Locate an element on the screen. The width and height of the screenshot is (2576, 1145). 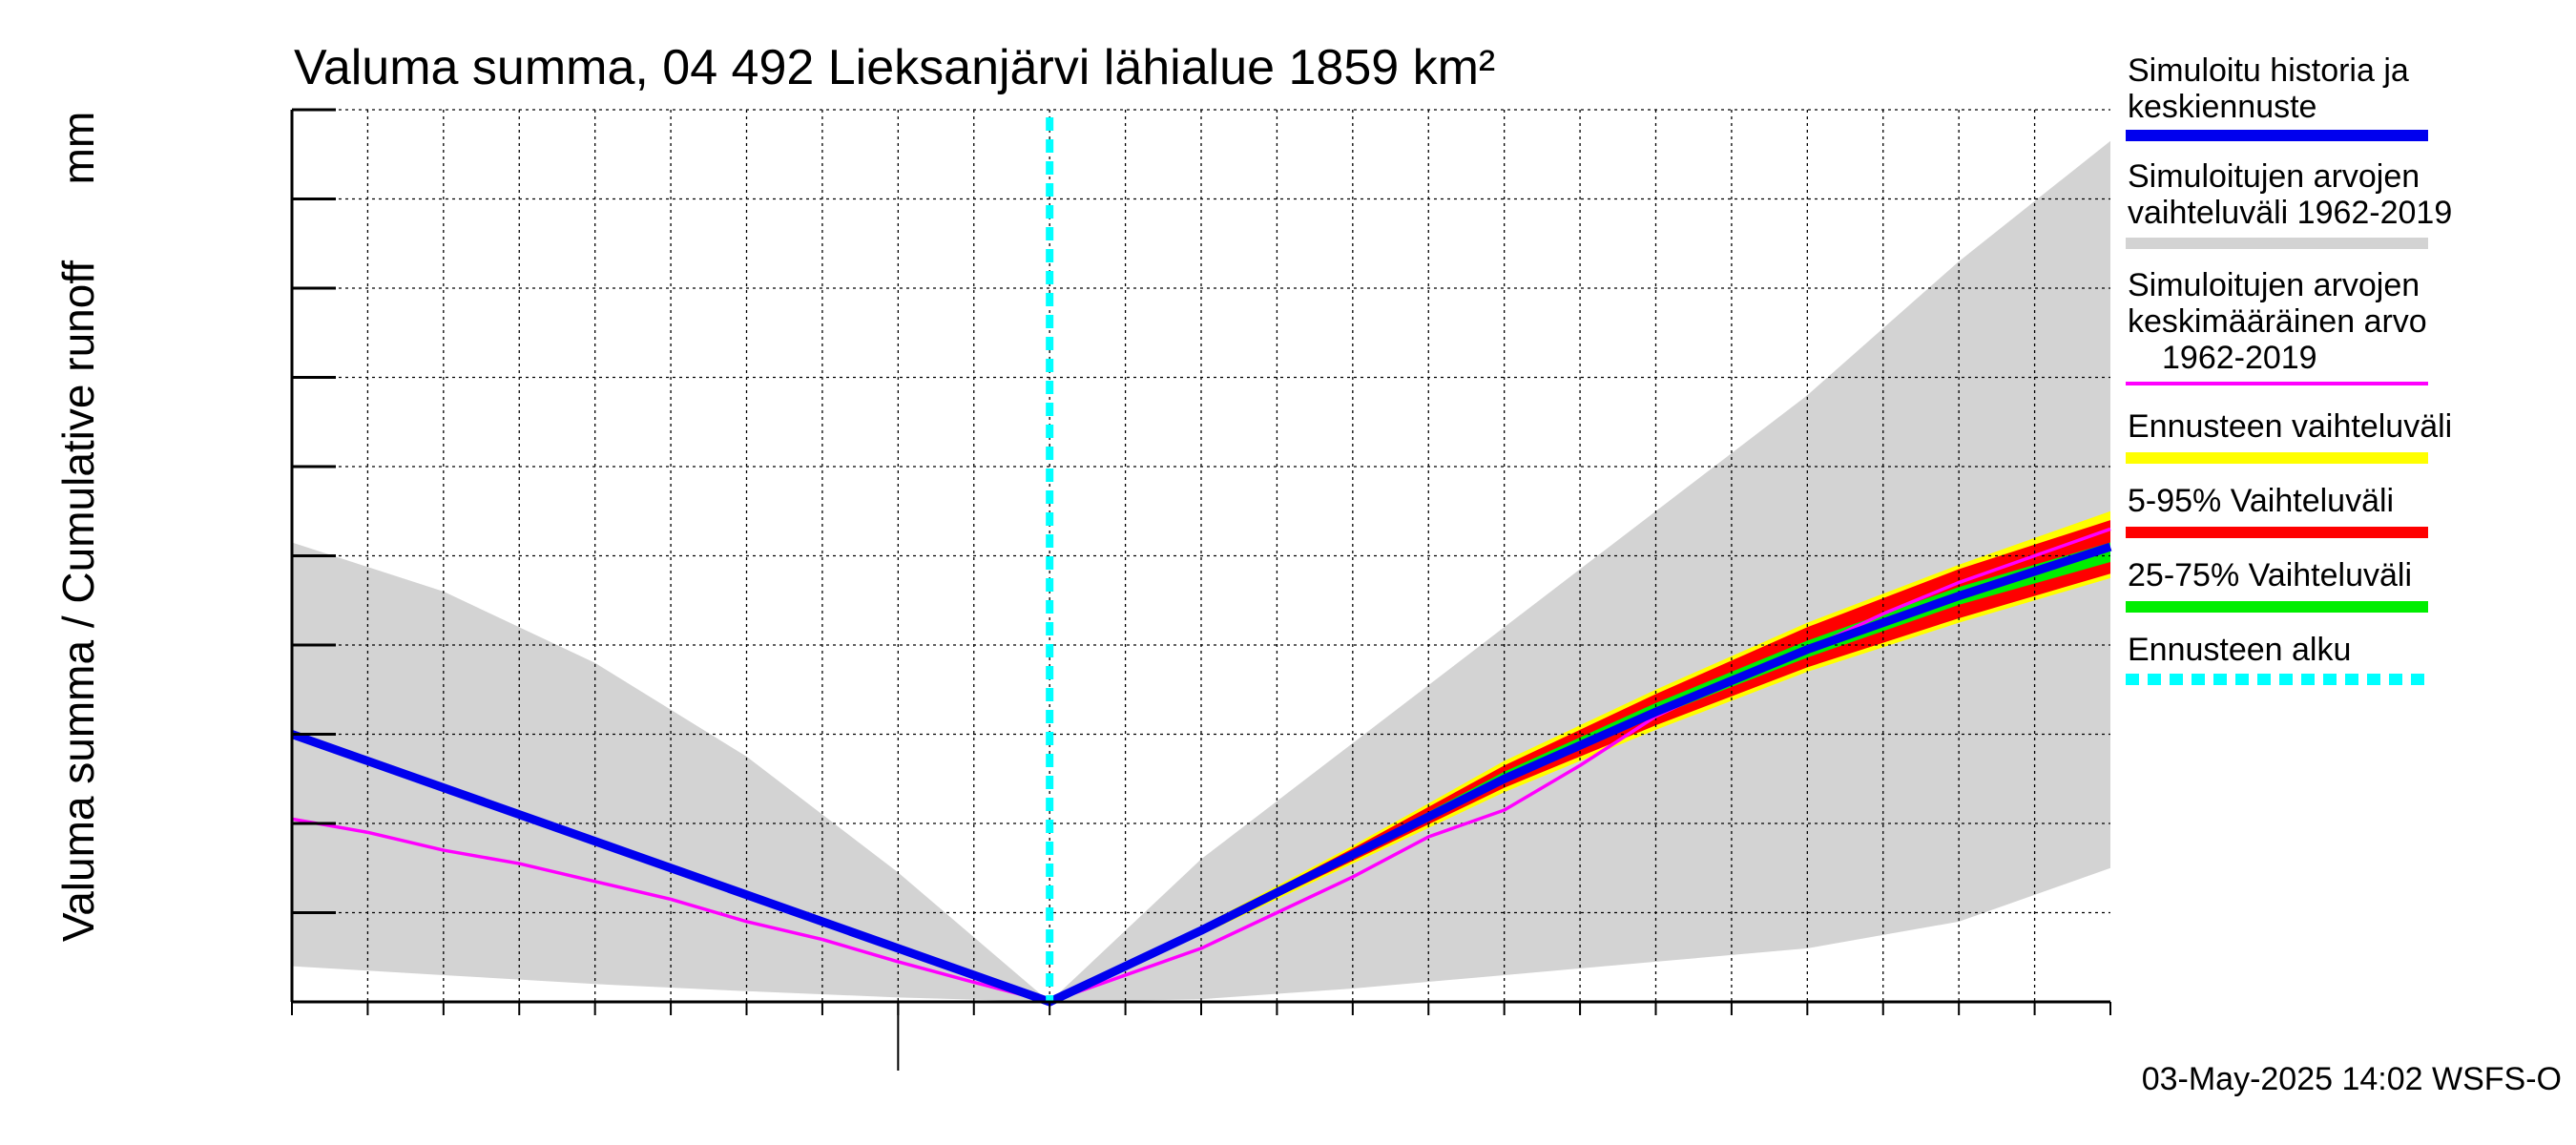
y-axis-label: Valuma summa / Cumulative runoff is located at coordinates (78, 601).